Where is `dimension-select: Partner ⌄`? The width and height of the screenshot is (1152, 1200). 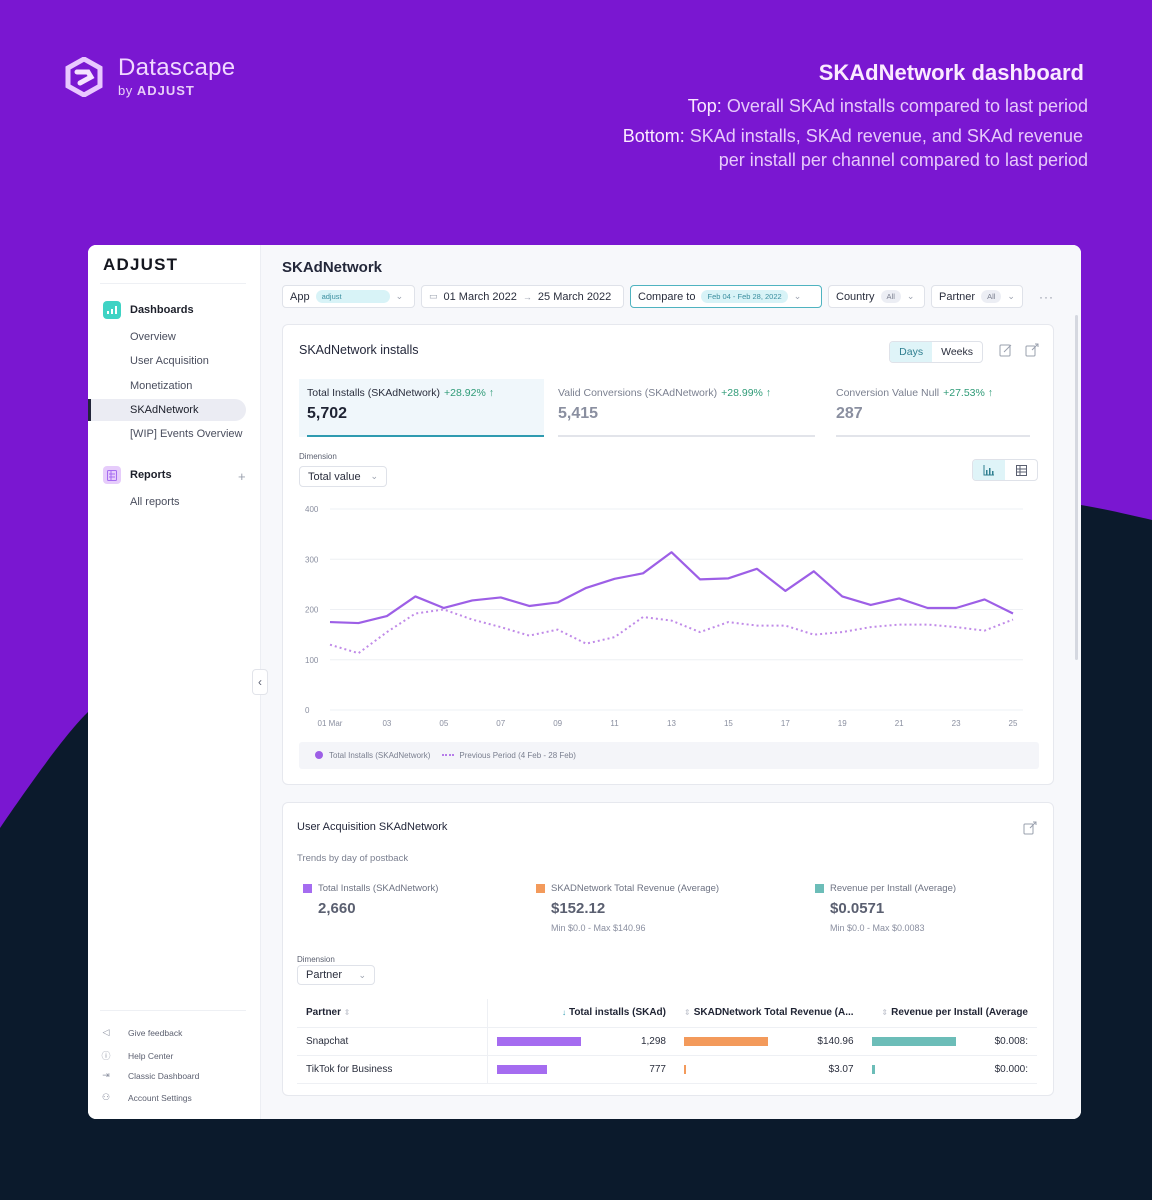 dimension-select: Partner ⌄ is located at coordinates (336, 975).